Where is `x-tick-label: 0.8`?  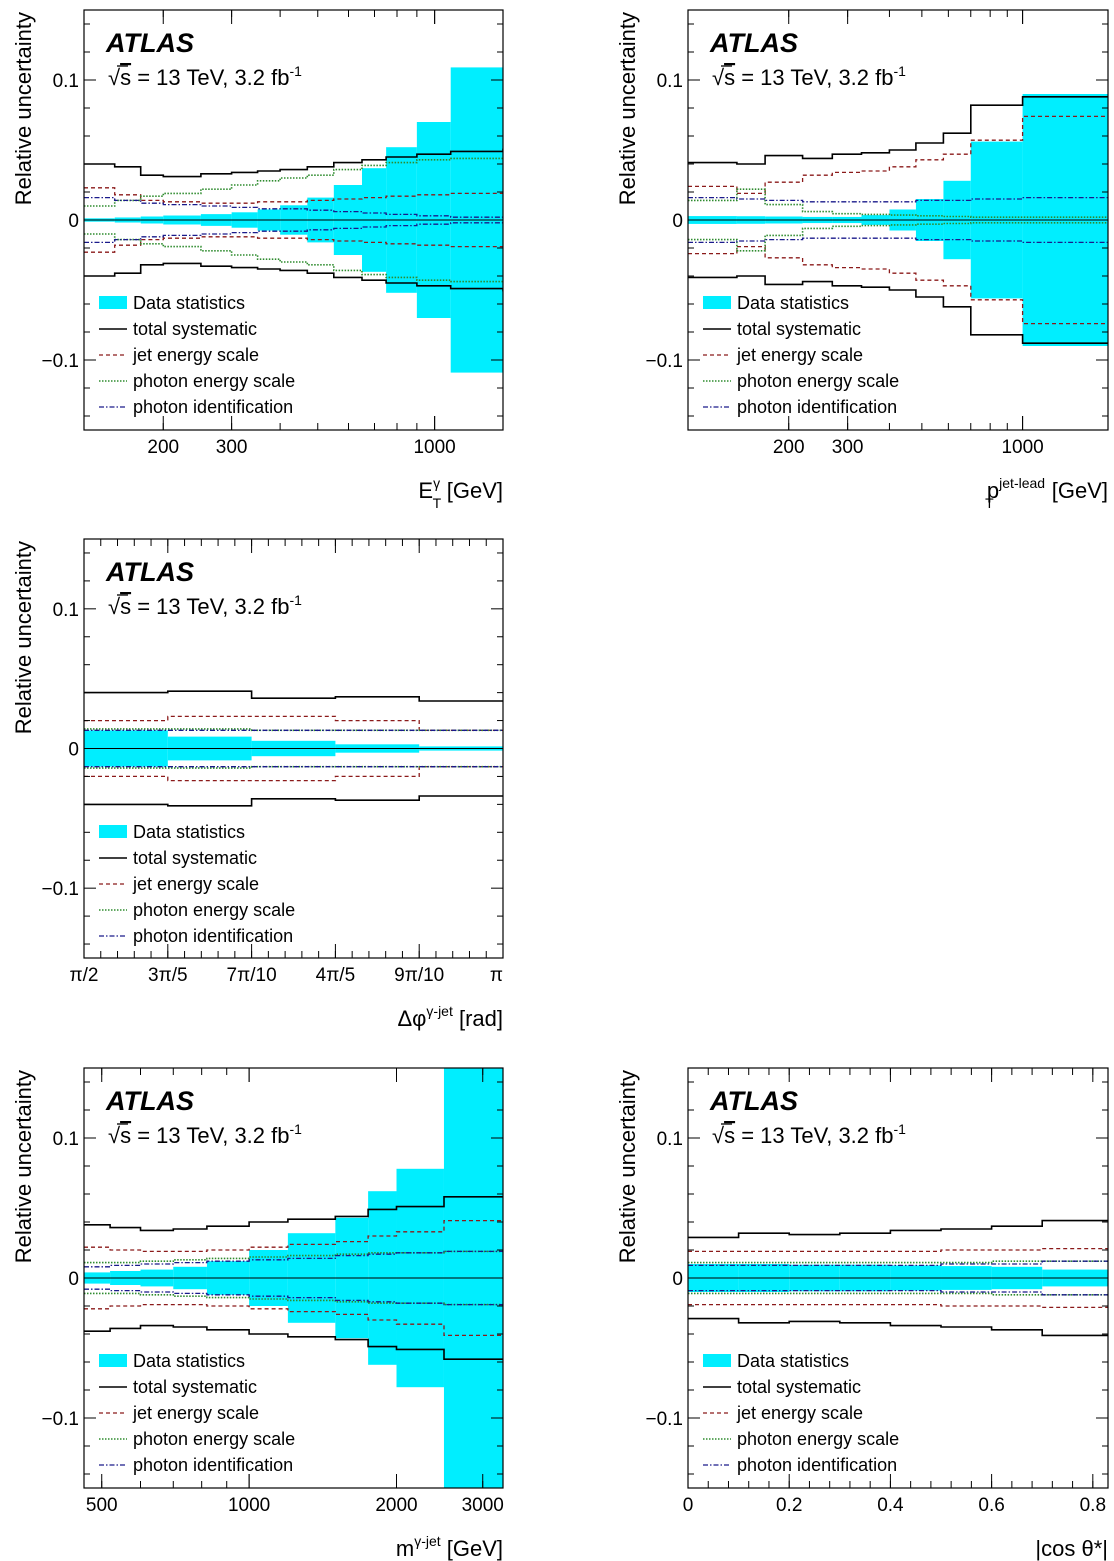 x-tick-label: 0.8 is located at coordinates (1093, 1505).